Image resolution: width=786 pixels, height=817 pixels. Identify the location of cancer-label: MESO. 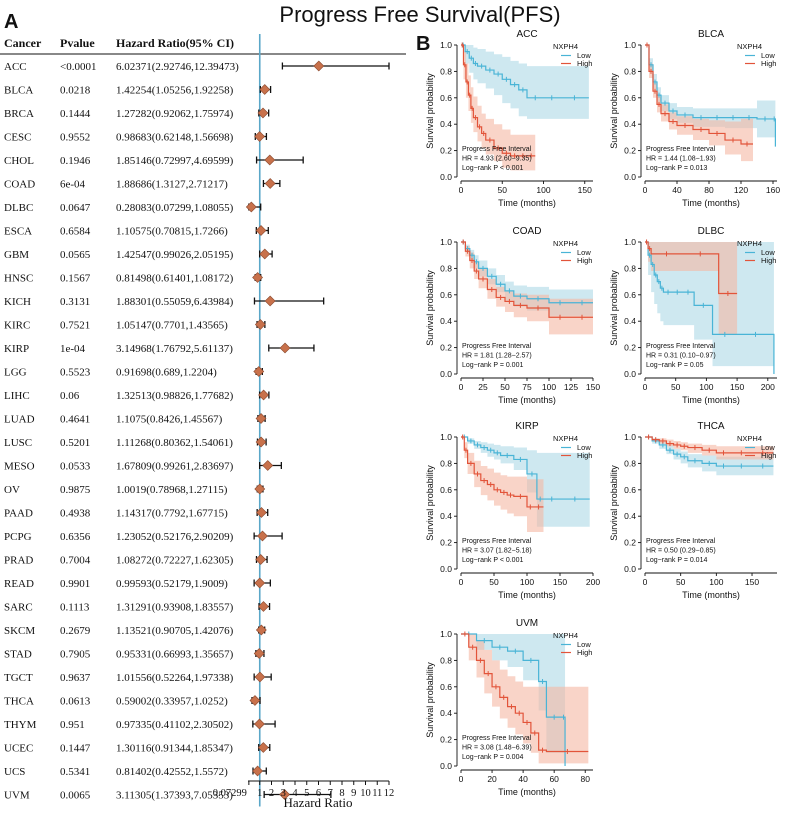
(19, 467).